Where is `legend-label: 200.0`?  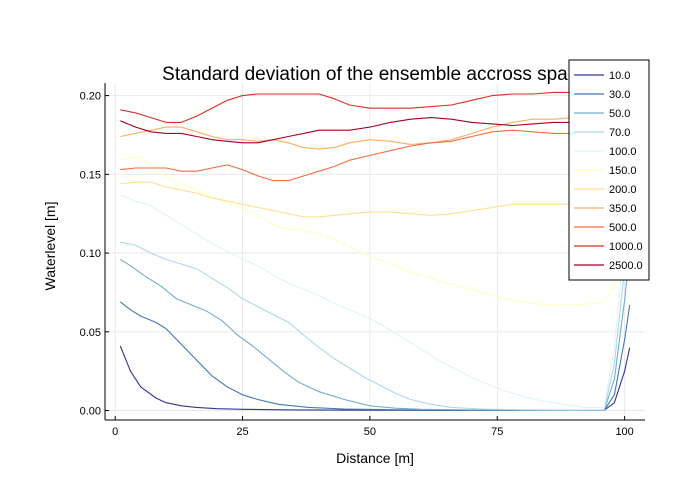
legend-label: 200.0 is located at coordinates (623, 190).